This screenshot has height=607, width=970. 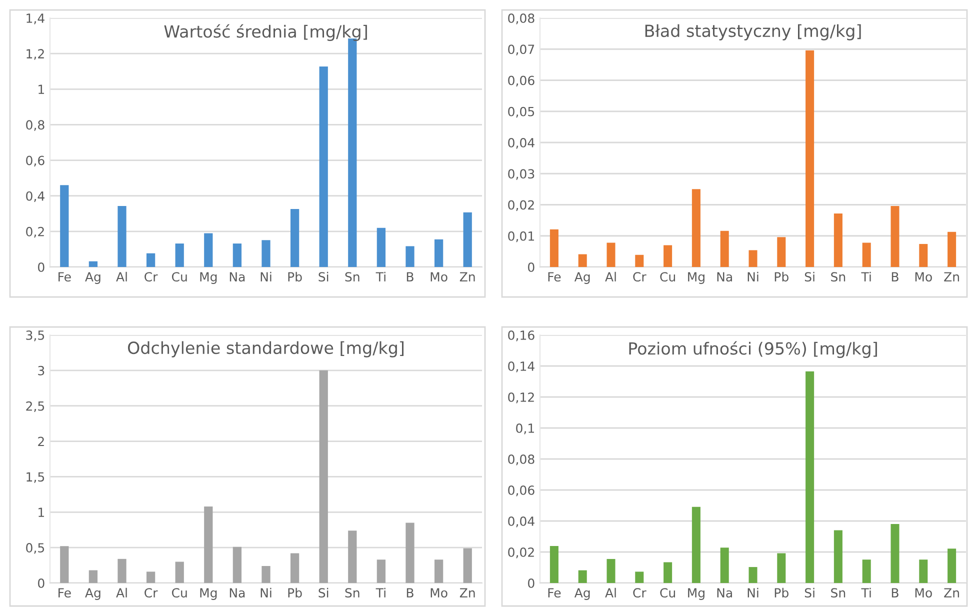 What do you see at coordinates (35, 477) in the screenshot?
I see `y-tick-label: 1,5` at bounding box center [35, 477].